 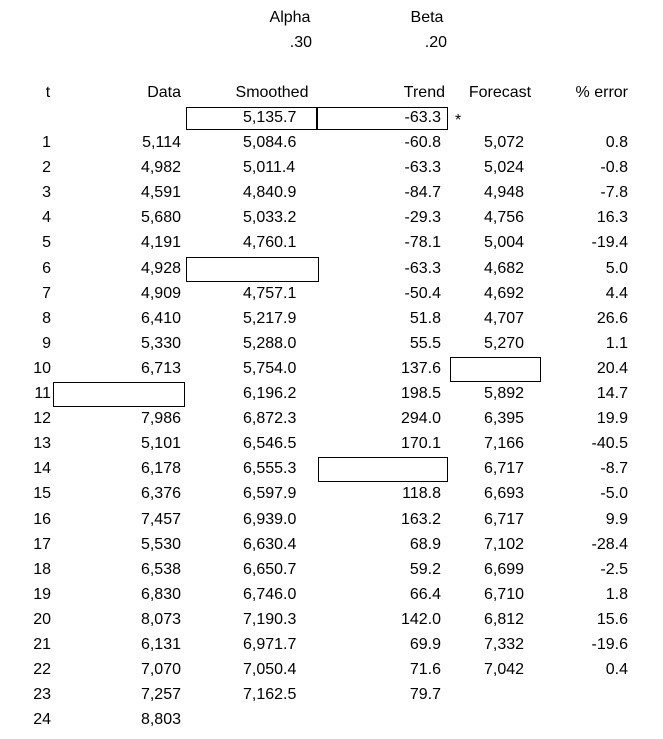 I want to click on trend: 142.0, so click(x=420, y=619).